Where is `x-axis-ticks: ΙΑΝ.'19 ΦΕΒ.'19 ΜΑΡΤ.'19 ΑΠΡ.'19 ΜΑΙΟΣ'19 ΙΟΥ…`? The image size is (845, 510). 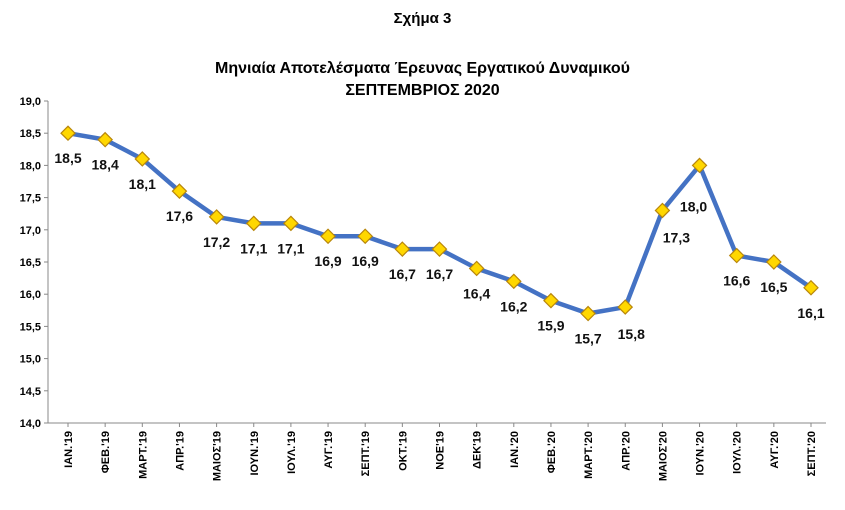 x-axis-ticks: ΙΑΝ.'19 ΦΕΒ.'19 ΜΑΡΤ.'19 ΑΠΡ.'19 ΜΑΙΟΣ'19 ΙΟΥ… is located at coordinates (440, 452).